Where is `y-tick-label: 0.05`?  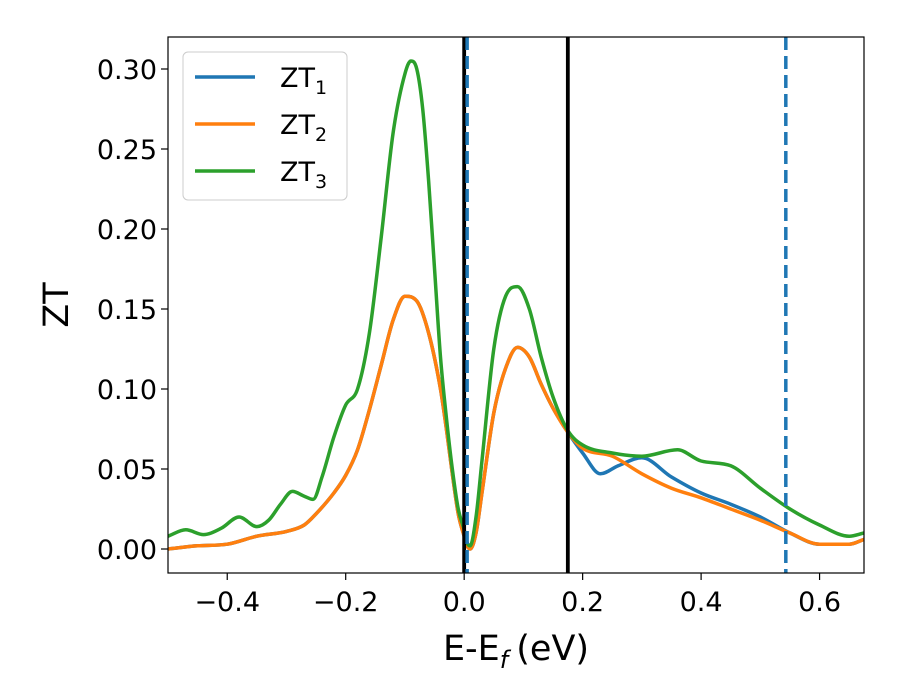
y-tick-label: 0.05 is located at coordinates (127, 470).